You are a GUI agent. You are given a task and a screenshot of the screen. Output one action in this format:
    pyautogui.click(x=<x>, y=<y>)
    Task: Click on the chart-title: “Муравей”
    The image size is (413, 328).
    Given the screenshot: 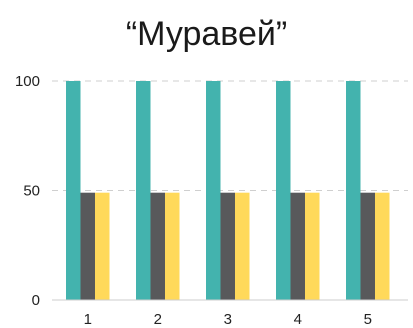 What is the action you would take?
    pyautogui.click(x=206, y=34)
    